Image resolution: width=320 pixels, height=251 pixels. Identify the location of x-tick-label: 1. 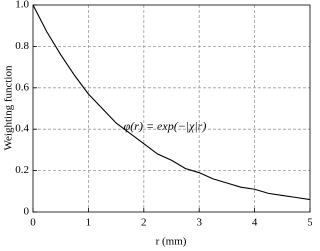
(89, 223).